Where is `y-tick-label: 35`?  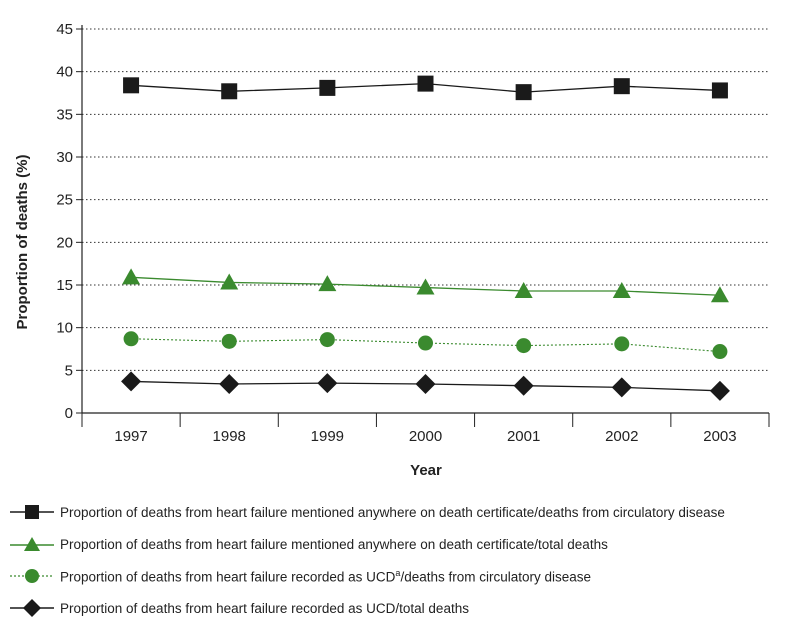
y-tick-label: 35 is located at coordinates (64, 114).